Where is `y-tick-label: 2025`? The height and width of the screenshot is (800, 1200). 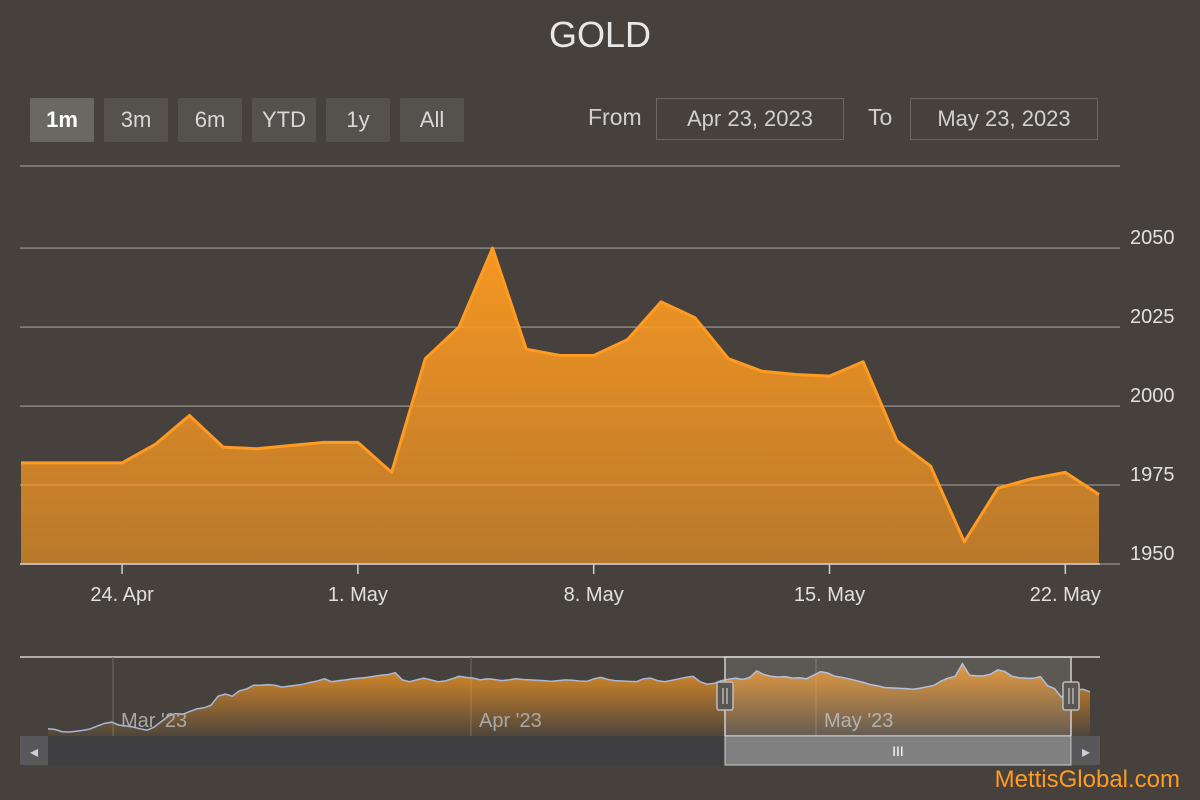 y-tick-label: 2025 is located at coordinates (1152, 317).